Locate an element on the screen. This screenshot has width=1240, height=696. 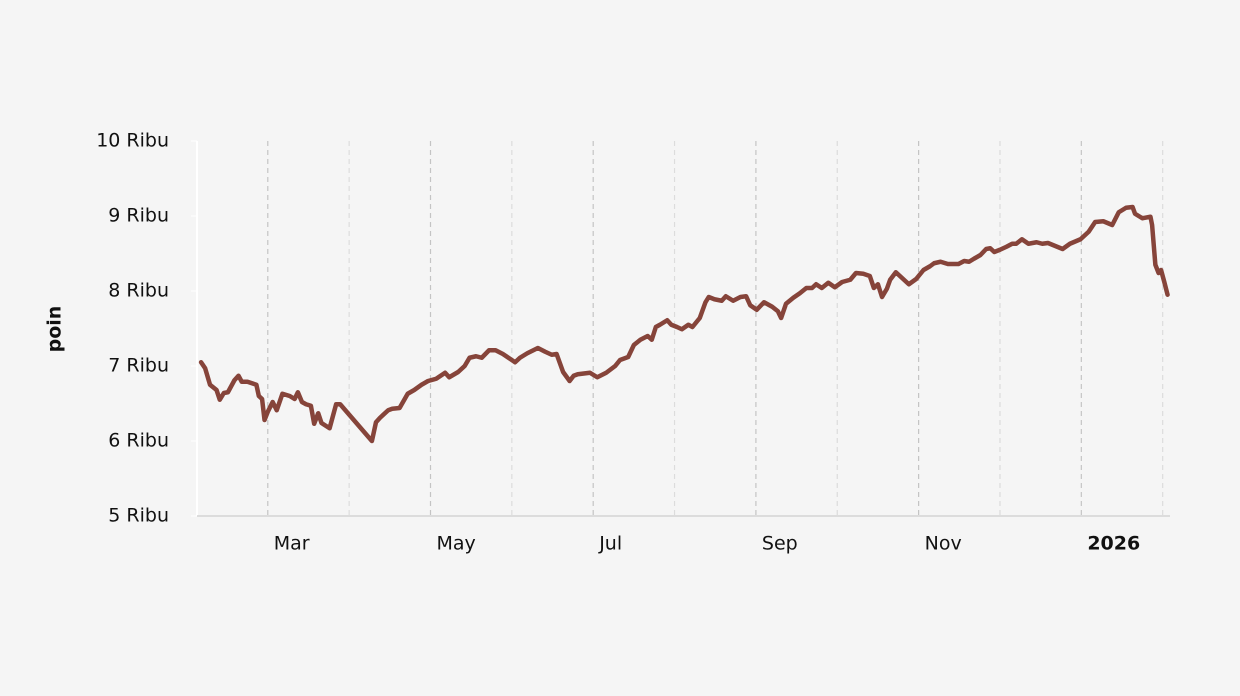
x-tick-label: 2026 is located at coordinates (1113, 544).